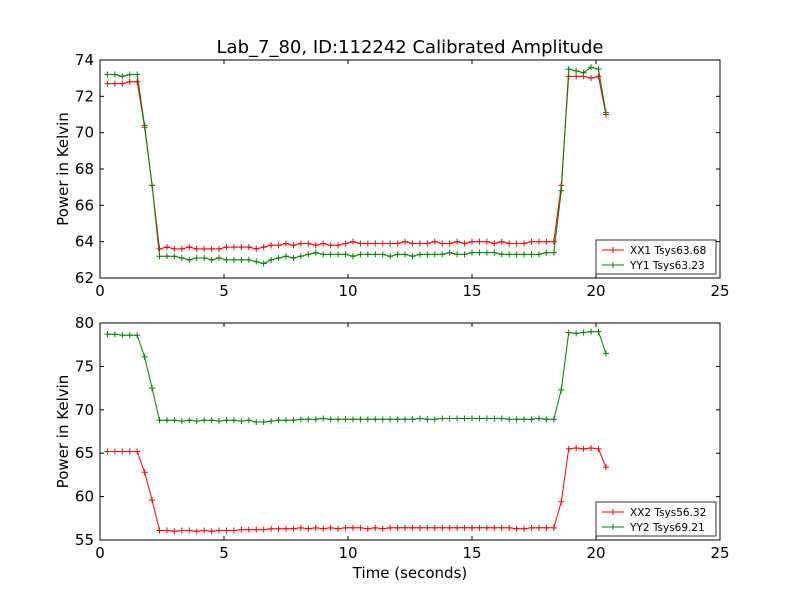  I want to click on y-tick-label: 80, so click(84, 323).